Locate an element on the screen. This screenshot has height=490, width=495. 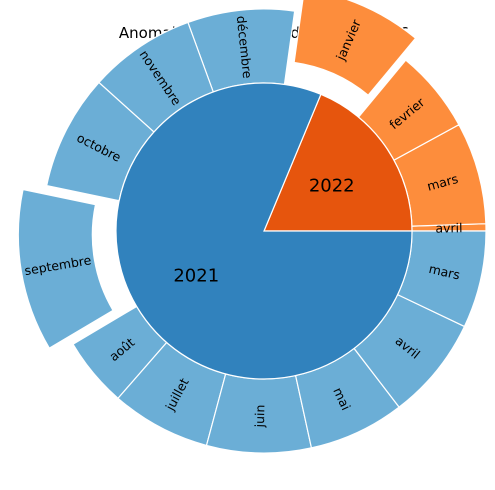
outer-label-2021-4: décembre is located at coordinates (245, 47).